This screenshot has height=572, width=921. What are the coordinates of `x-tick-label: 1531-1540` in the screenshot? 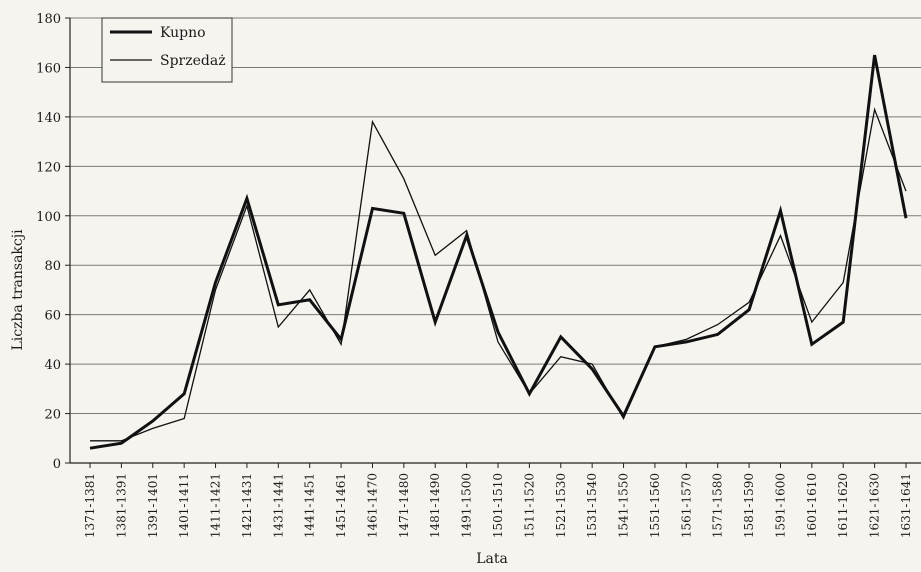 It's located at (592, 505).